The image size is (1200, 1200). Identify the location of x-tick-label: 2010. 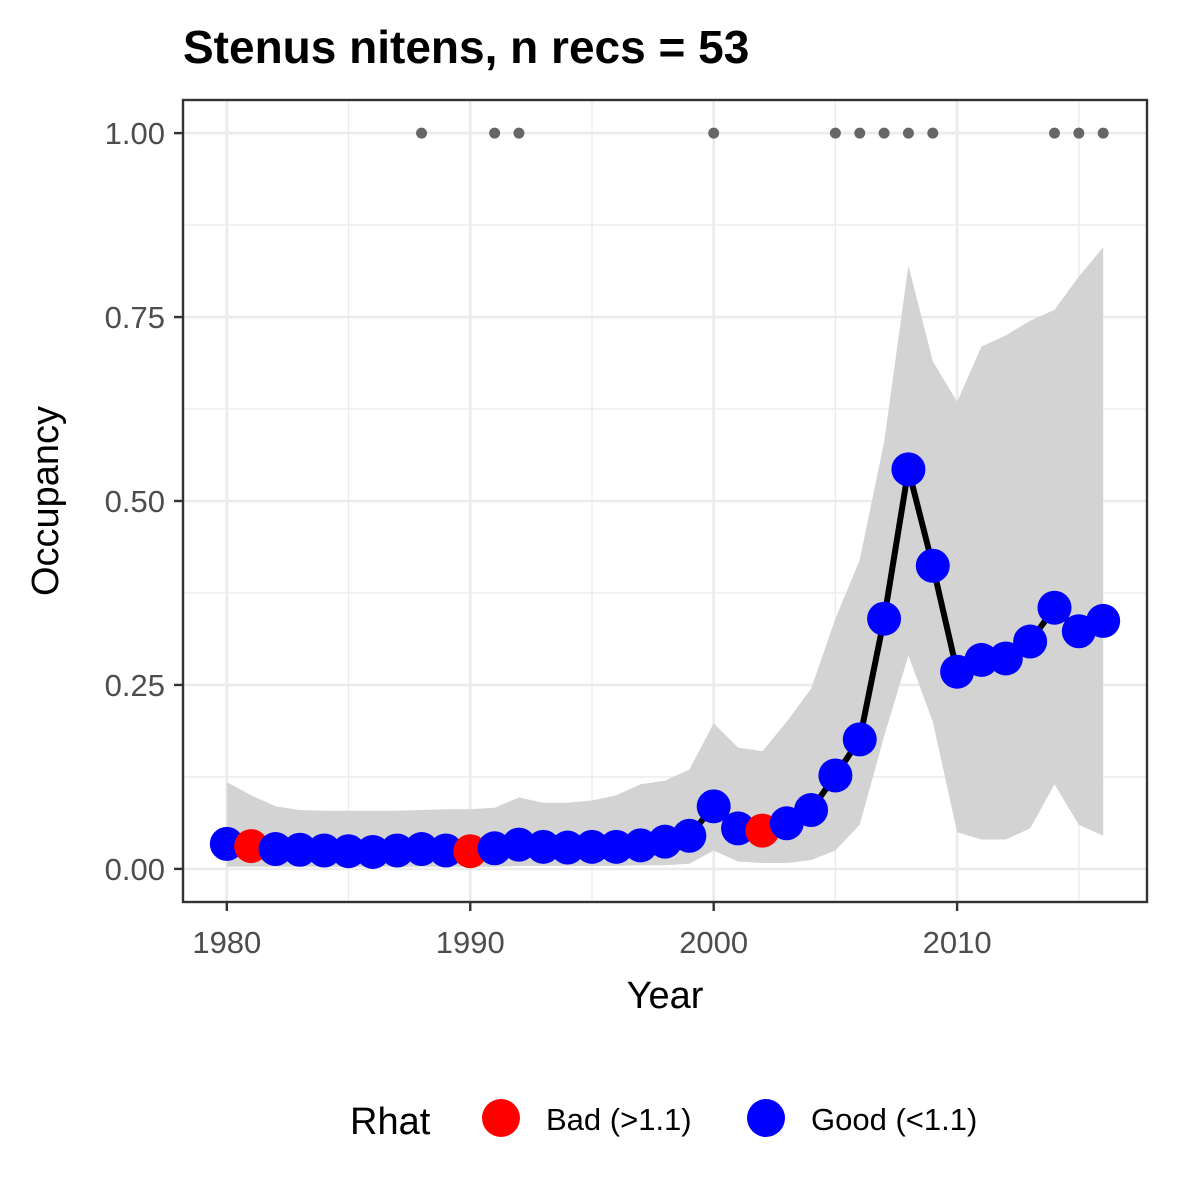
(957, 942).